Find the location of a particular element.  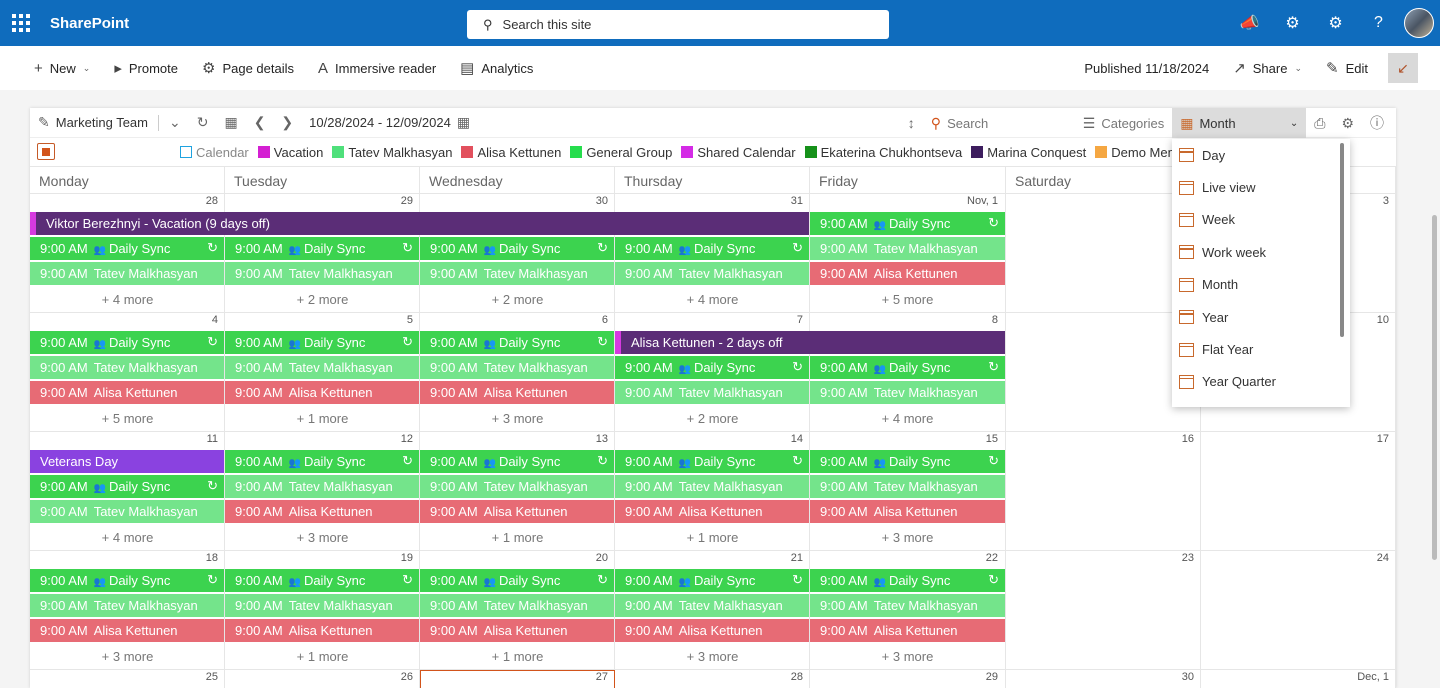

new-button: + New ⌄ is located at coordinates (51, 68).